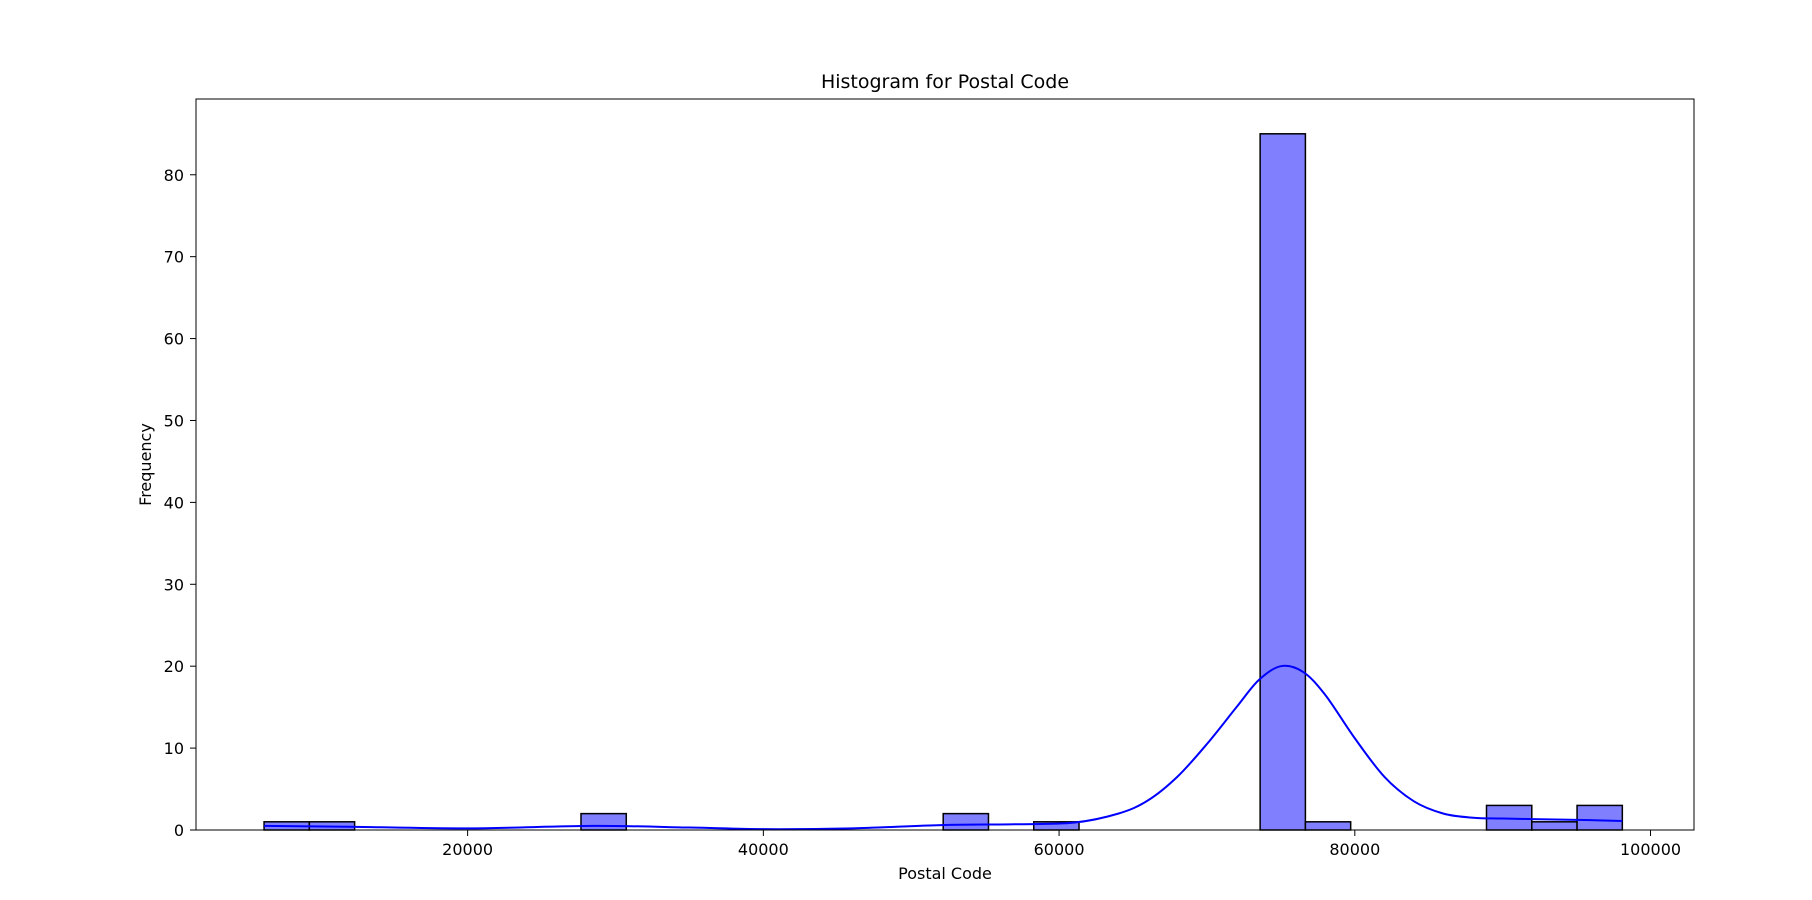 The height and width of the screenshot is (900, 1812). What do you see at coordinates (945, 873) in the screenshot?
I see `x-axis-label: Postal Code` at bounding box center [945, 873].